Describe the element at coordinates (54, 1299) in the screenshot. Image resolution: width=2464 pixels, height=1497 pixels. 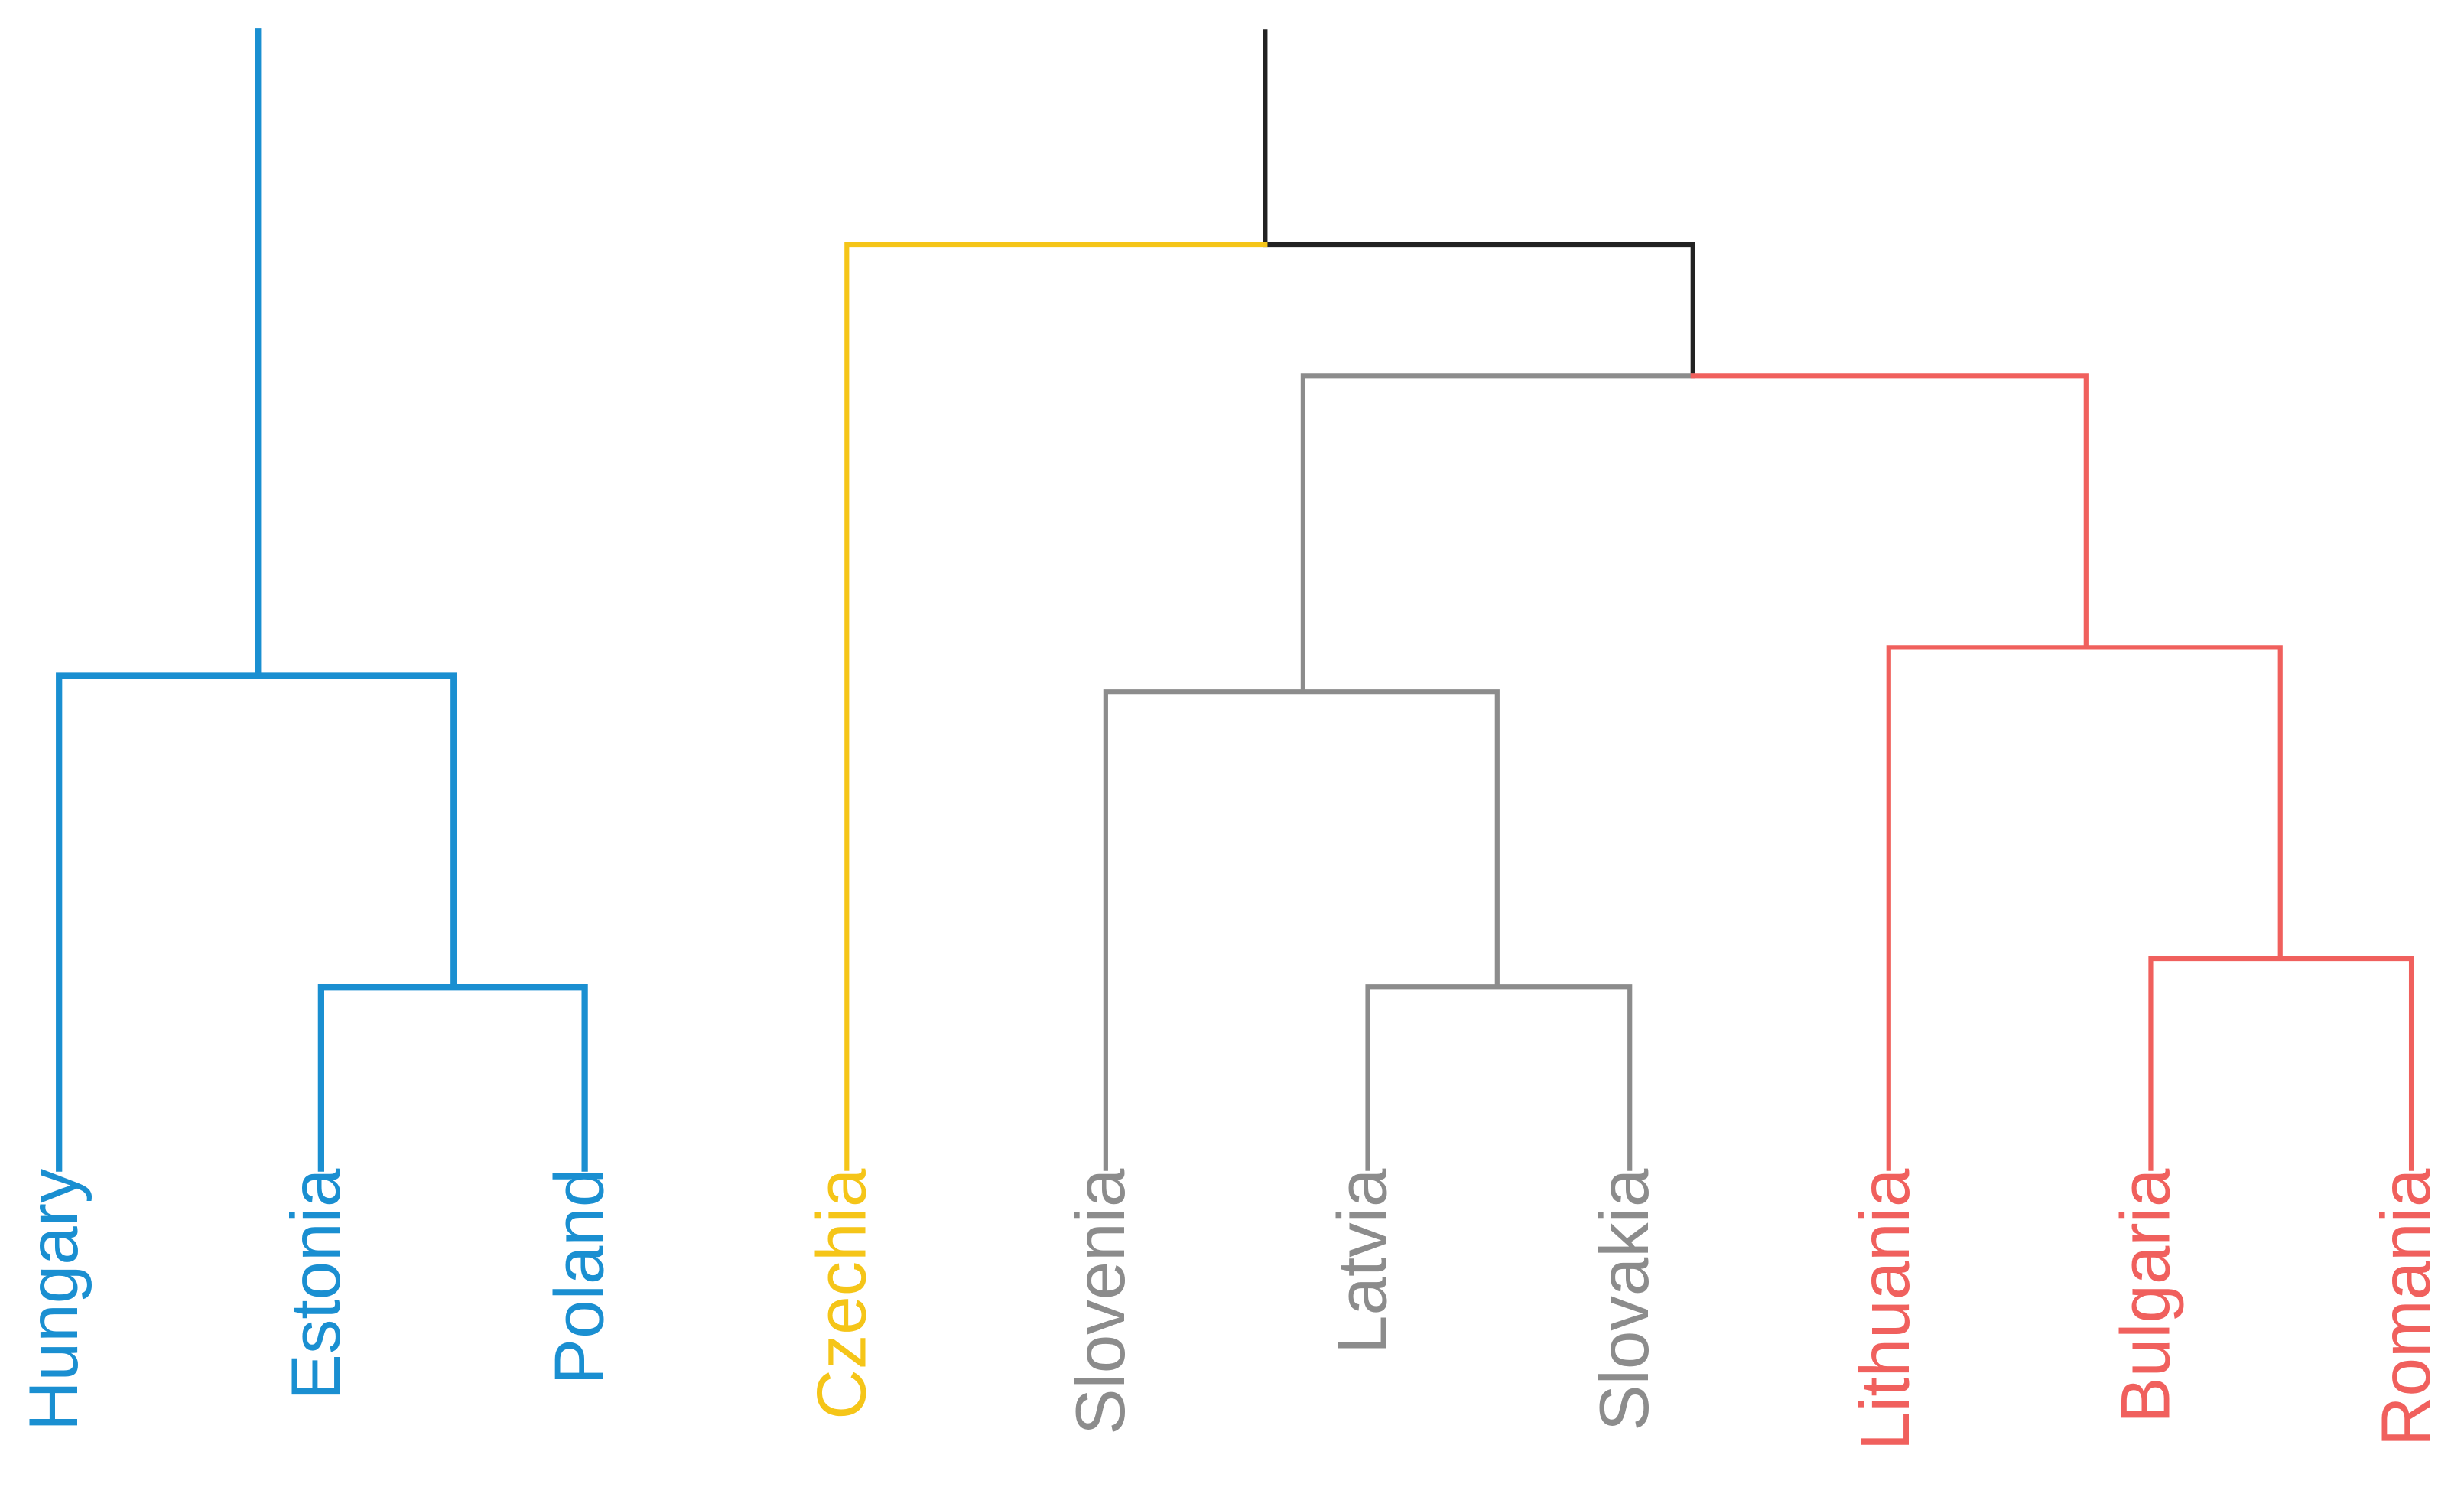
I see `leaf-label: Hungary` at that location.